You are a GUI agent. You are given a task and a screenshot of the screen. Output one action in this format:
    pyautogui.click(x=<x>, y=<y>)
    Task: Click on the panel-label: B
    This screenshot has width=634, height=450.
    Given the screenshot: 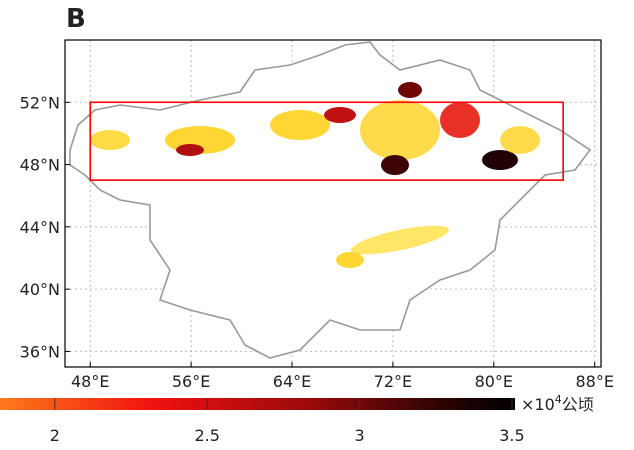 What is the action you would take?
    pyautogui.click(x=76, y=19)
    